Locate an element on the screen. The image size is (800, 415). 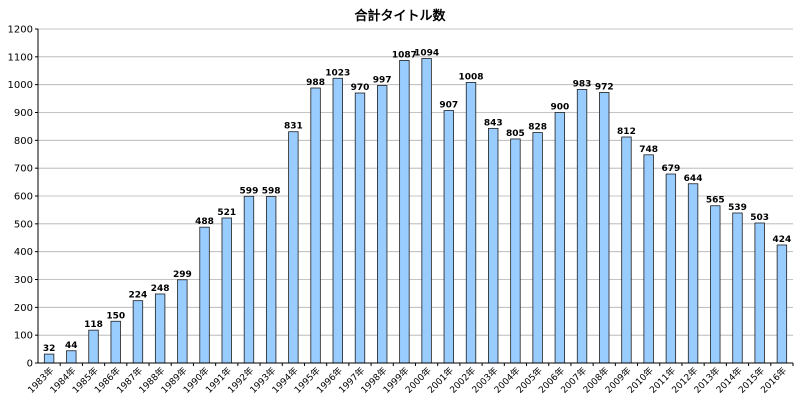
y-tick-label: 400 is located at coordinates (23, 252).